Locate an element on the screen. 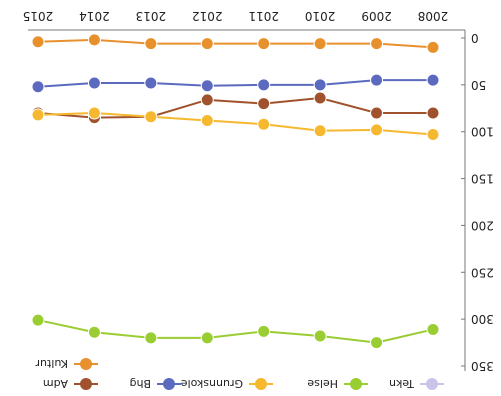 The width and height of the screenshot is (501, 396). legend-label: Kultur is located at coordinates (51, 363).